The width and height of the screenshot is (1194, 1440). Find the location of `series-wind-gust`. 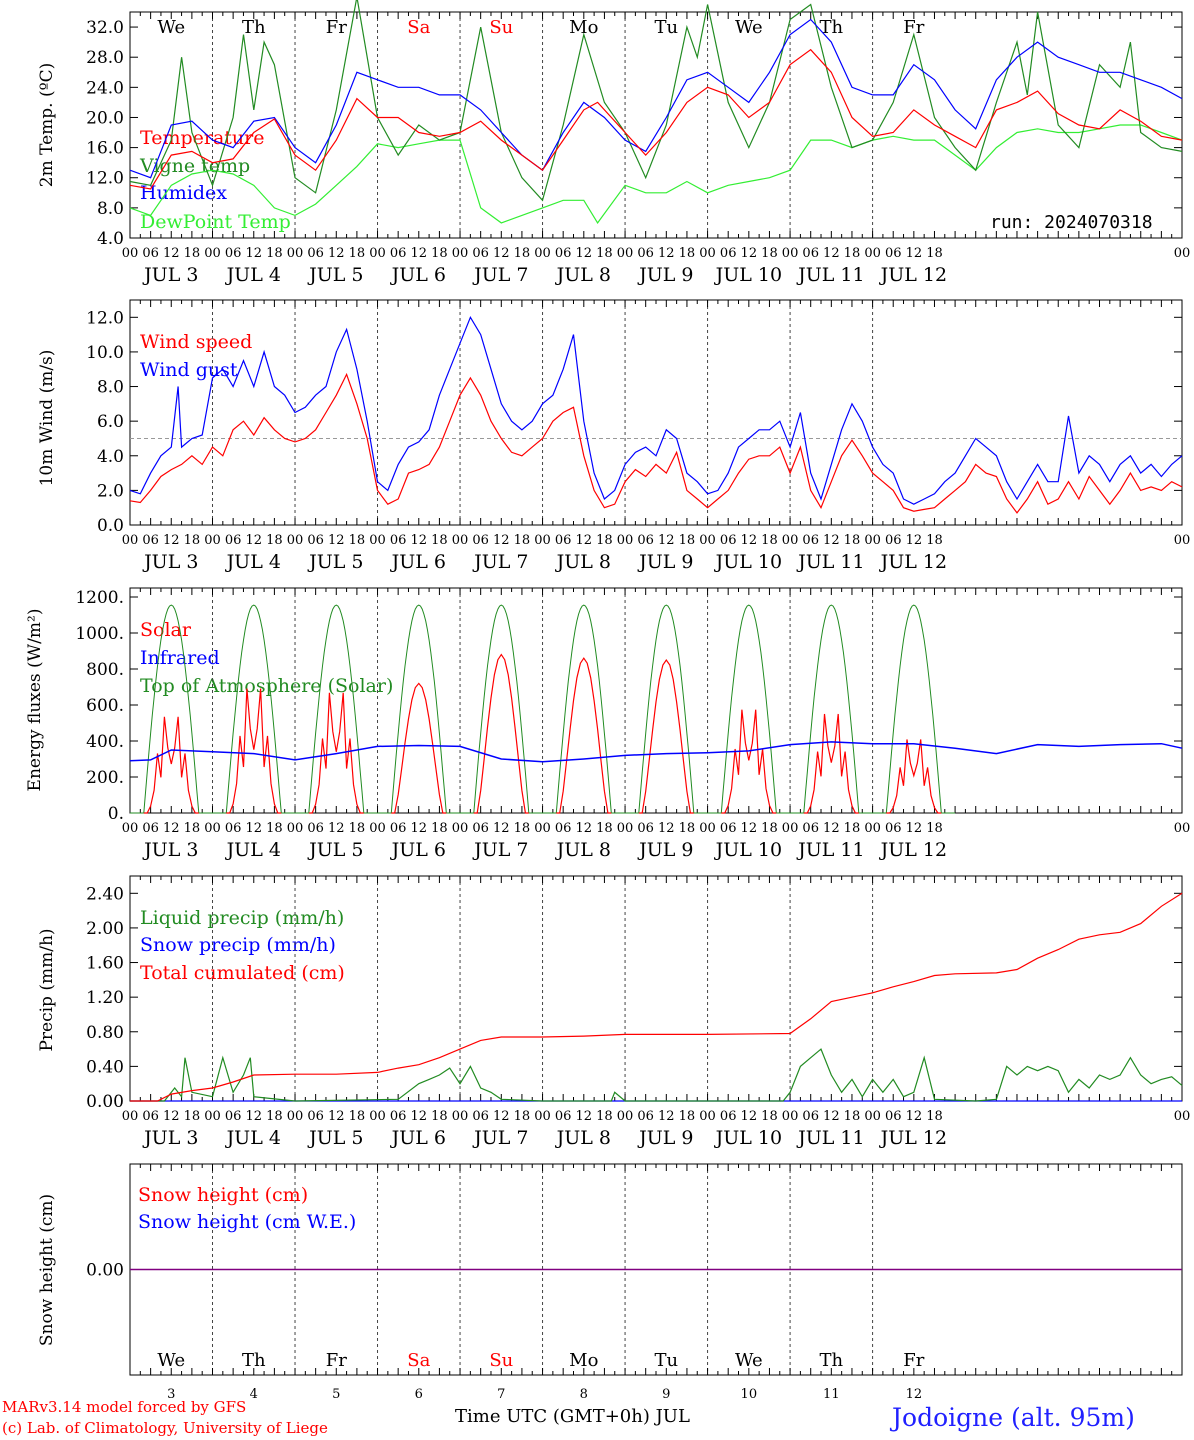

series-wind-gust is located at coordinates (656, 410).